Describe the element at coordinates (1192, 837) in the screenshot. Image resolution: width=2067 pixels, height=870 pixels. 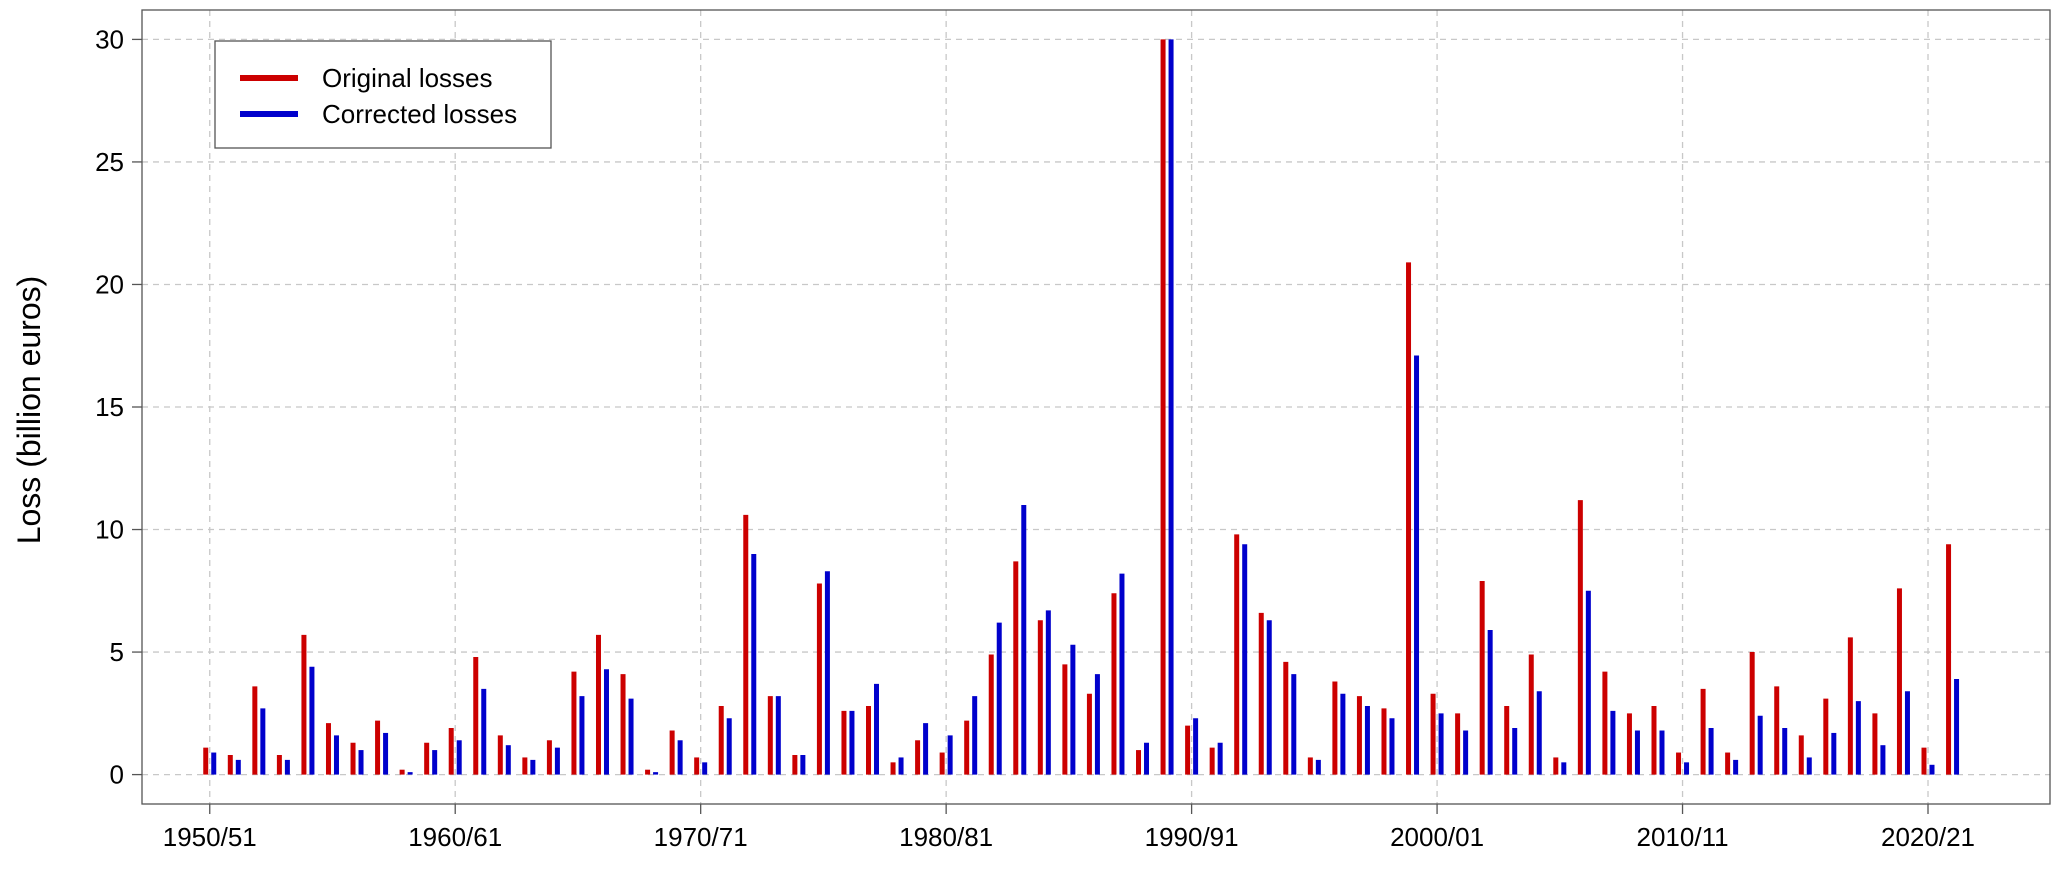
I see `x-tick-label: 1990/91` at that location.